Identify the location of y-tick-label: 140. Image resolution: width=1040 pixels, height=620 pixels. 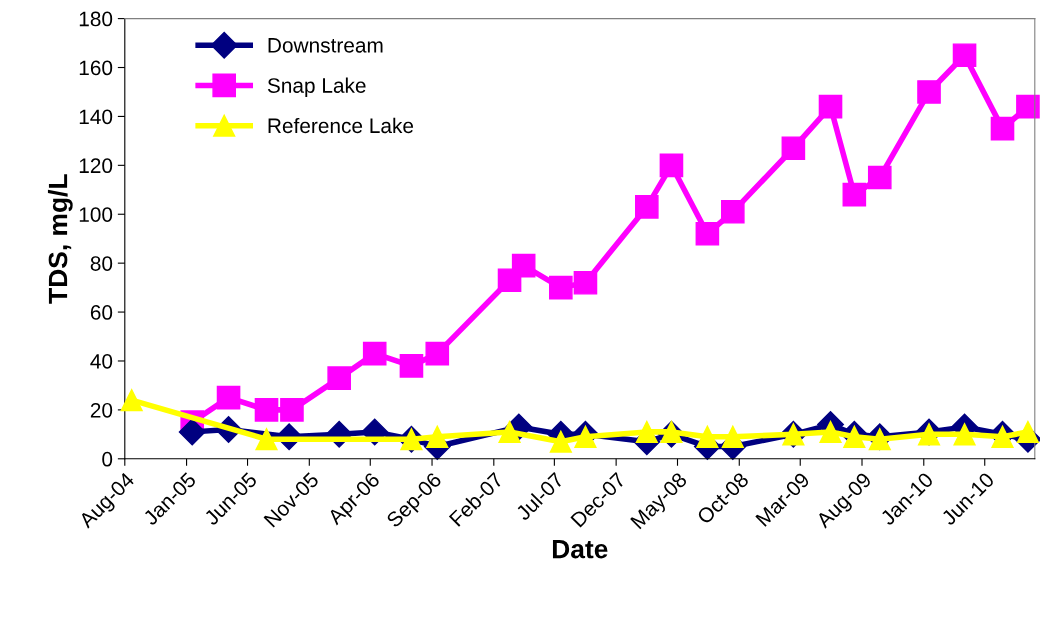
(96, 117).